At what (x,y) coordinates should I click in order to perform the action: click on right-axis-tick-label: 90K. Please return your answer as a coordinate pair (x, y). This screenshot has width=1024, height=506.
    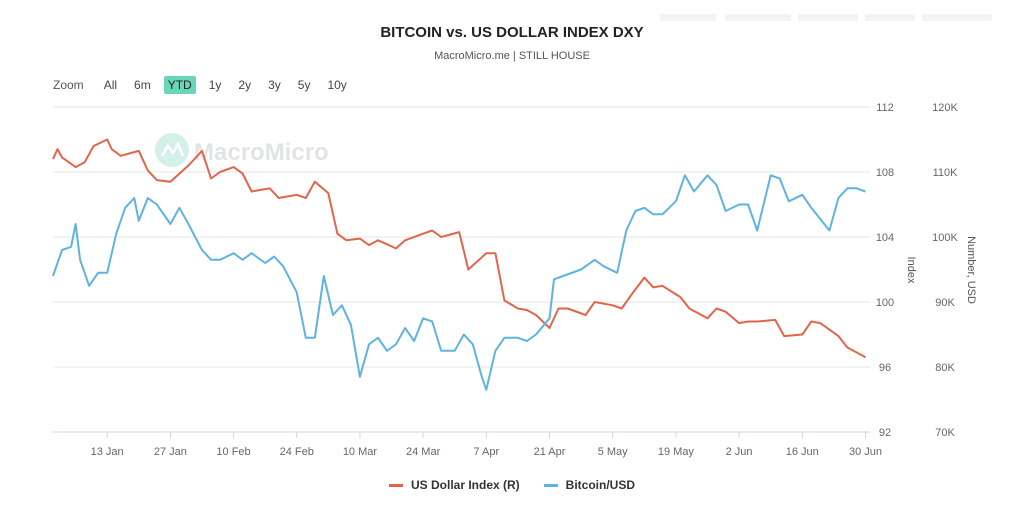
    Looking at the image, I should click on (945, 303).